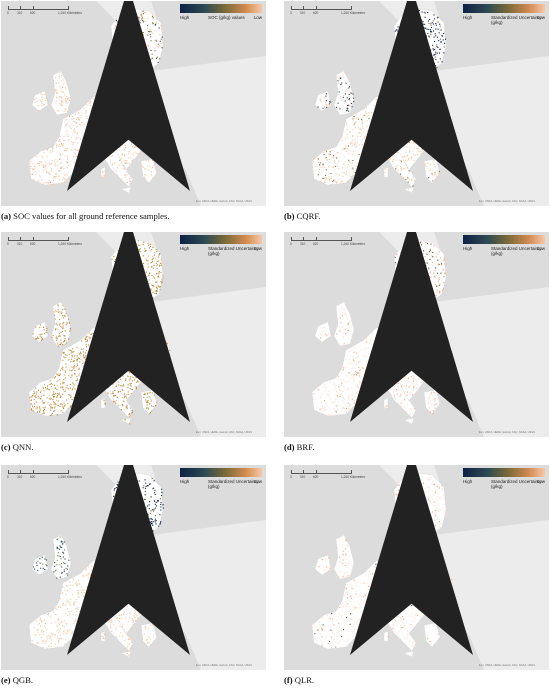  Describe the element at coordinates (409, 190) in the screenshot. I see `eu-land` at that location.